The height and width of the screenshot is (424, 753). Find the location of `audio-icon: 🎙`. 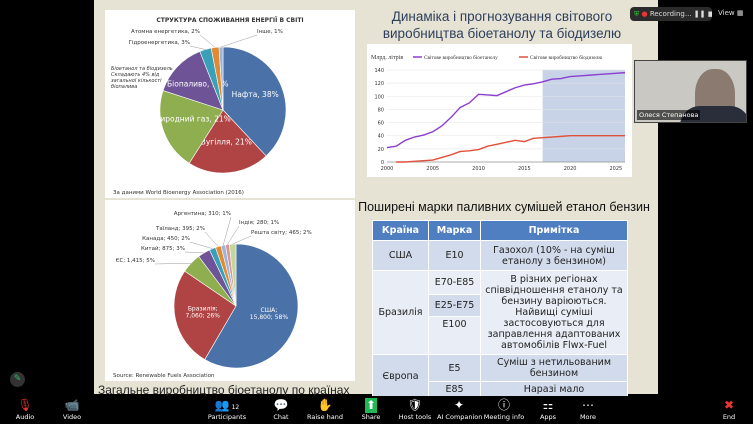

audio-icon: 🎙 is located at coordinates (25, 405).